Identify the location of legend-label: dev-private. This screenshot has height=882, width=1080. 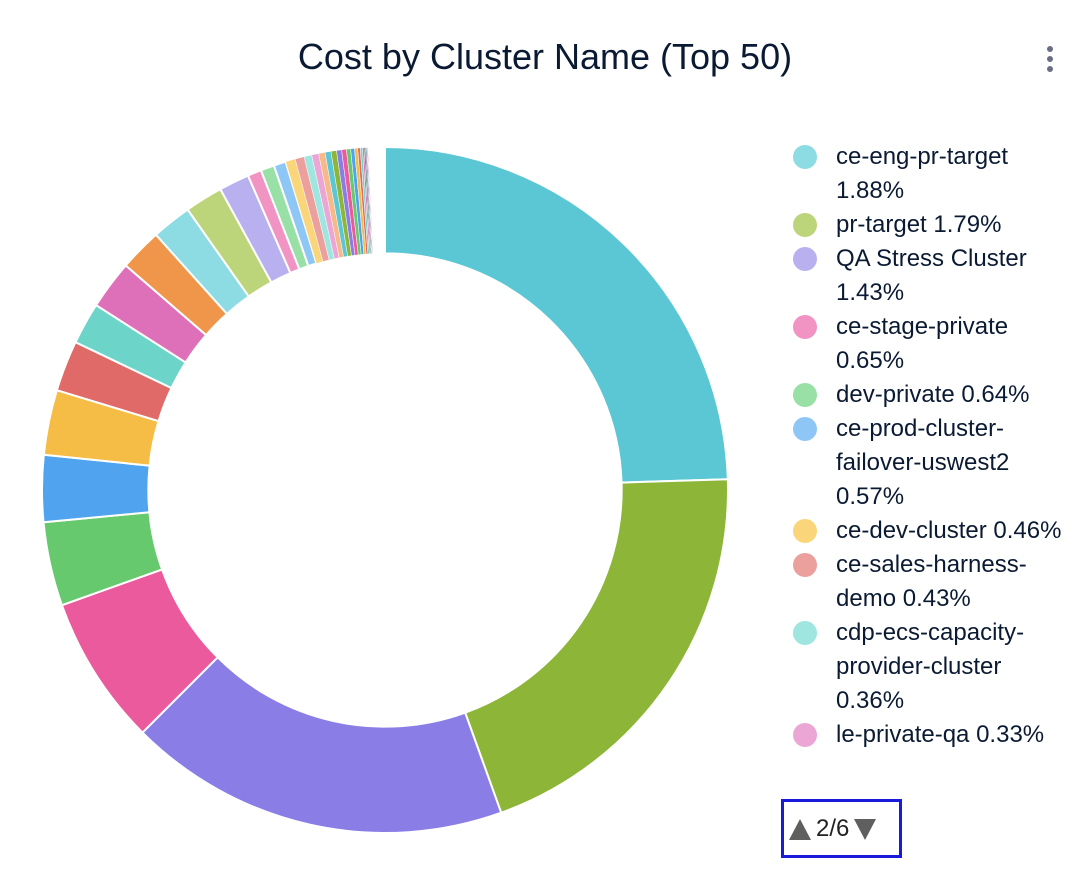
(895, 394).